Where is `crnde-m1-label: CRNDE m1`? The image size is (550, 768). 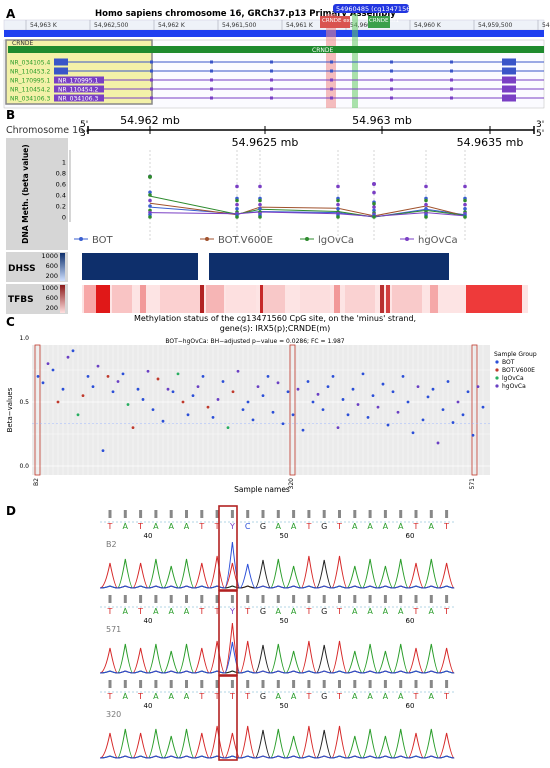
crnde-m1-label: CRNDE m1 is located at coordinates (384, 21).